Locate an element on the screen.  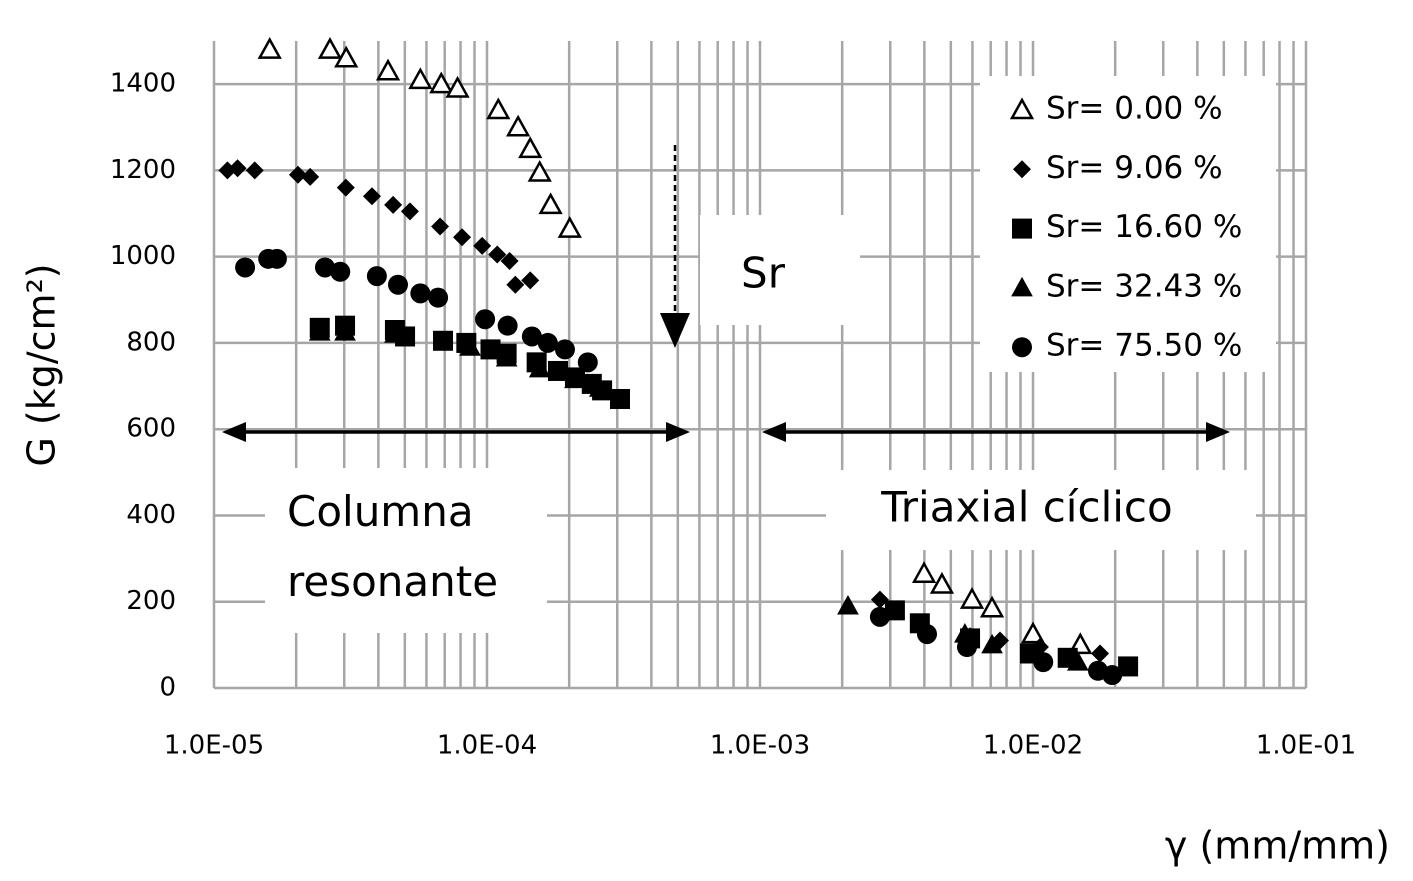
legend-label: Sr= 32.43 % is located at coordinates (1144, 286).